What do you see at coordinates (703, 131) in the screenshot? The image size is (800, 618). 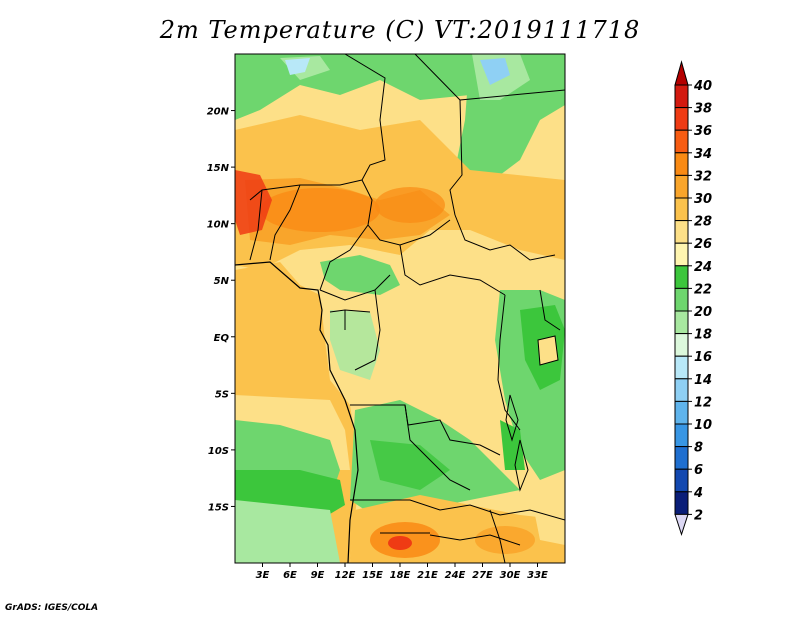 I see `colorbar-tick-label: 36` at bounding box center [703, 131].